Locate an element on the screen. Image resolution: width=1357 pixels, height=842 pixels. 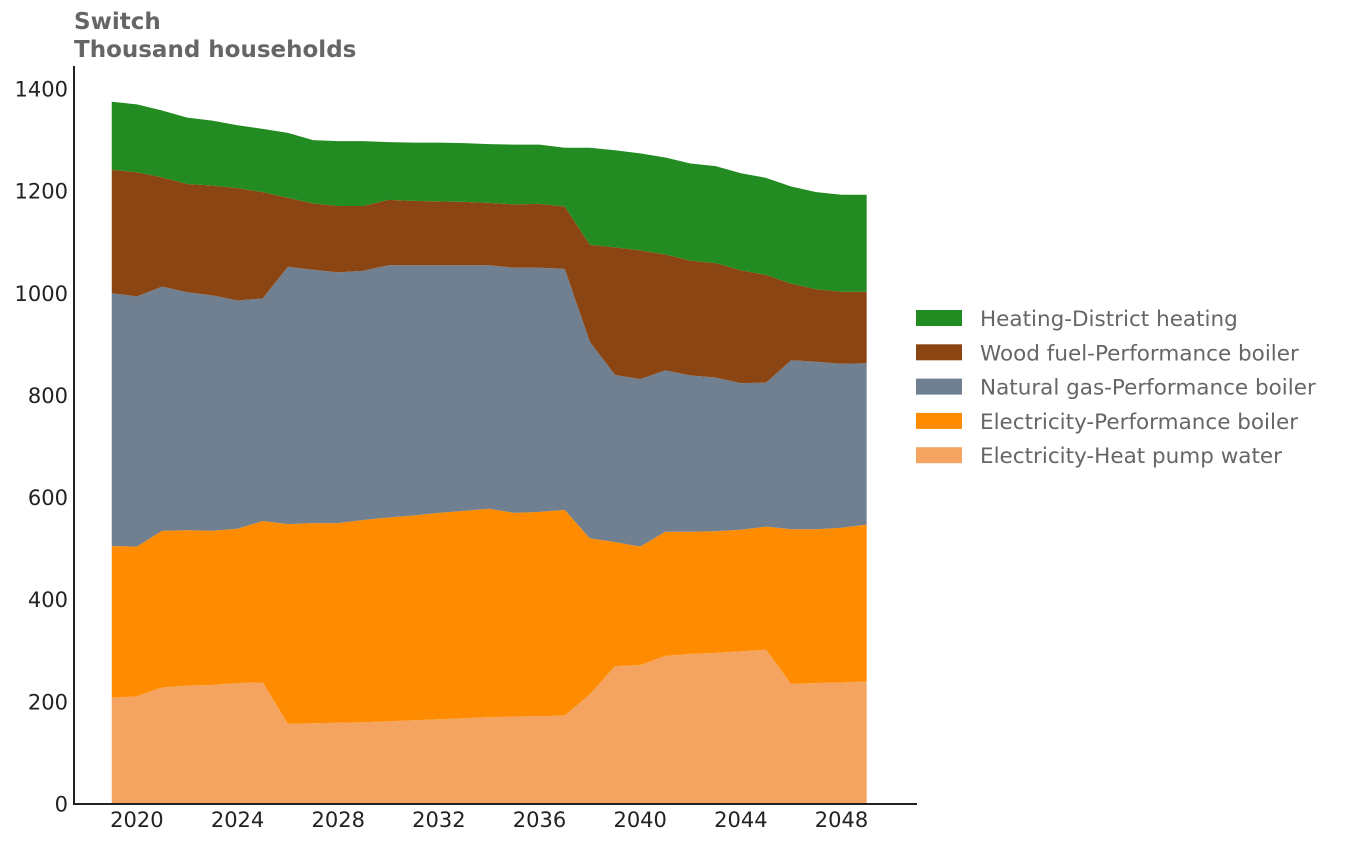
x-tick-label: 2028 is located at coordinates (337, 820).